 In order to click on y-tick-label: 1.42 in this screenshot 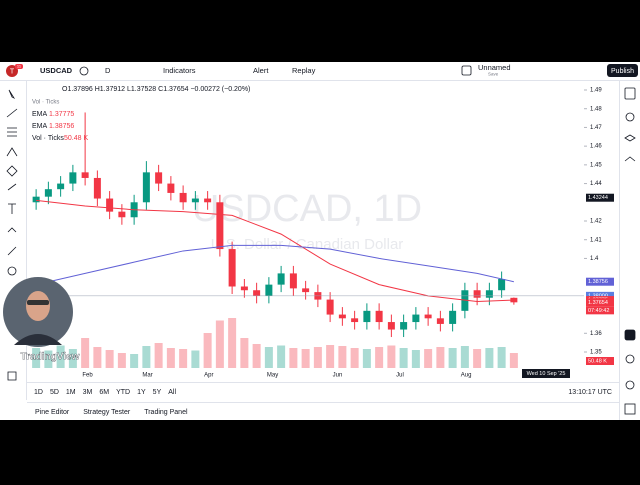, I will do `click(596, 222)`.